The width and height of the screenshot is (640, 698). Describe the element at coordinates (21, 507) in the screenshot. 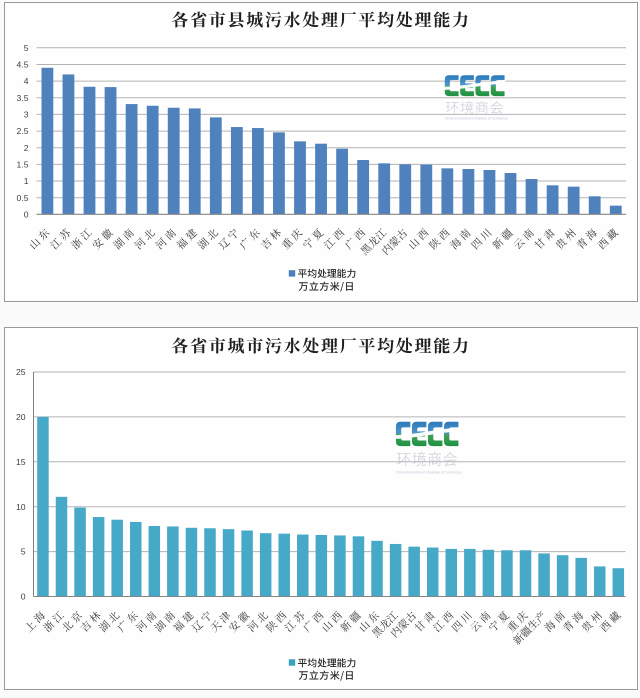

I see `svg-text: 10` at that location.